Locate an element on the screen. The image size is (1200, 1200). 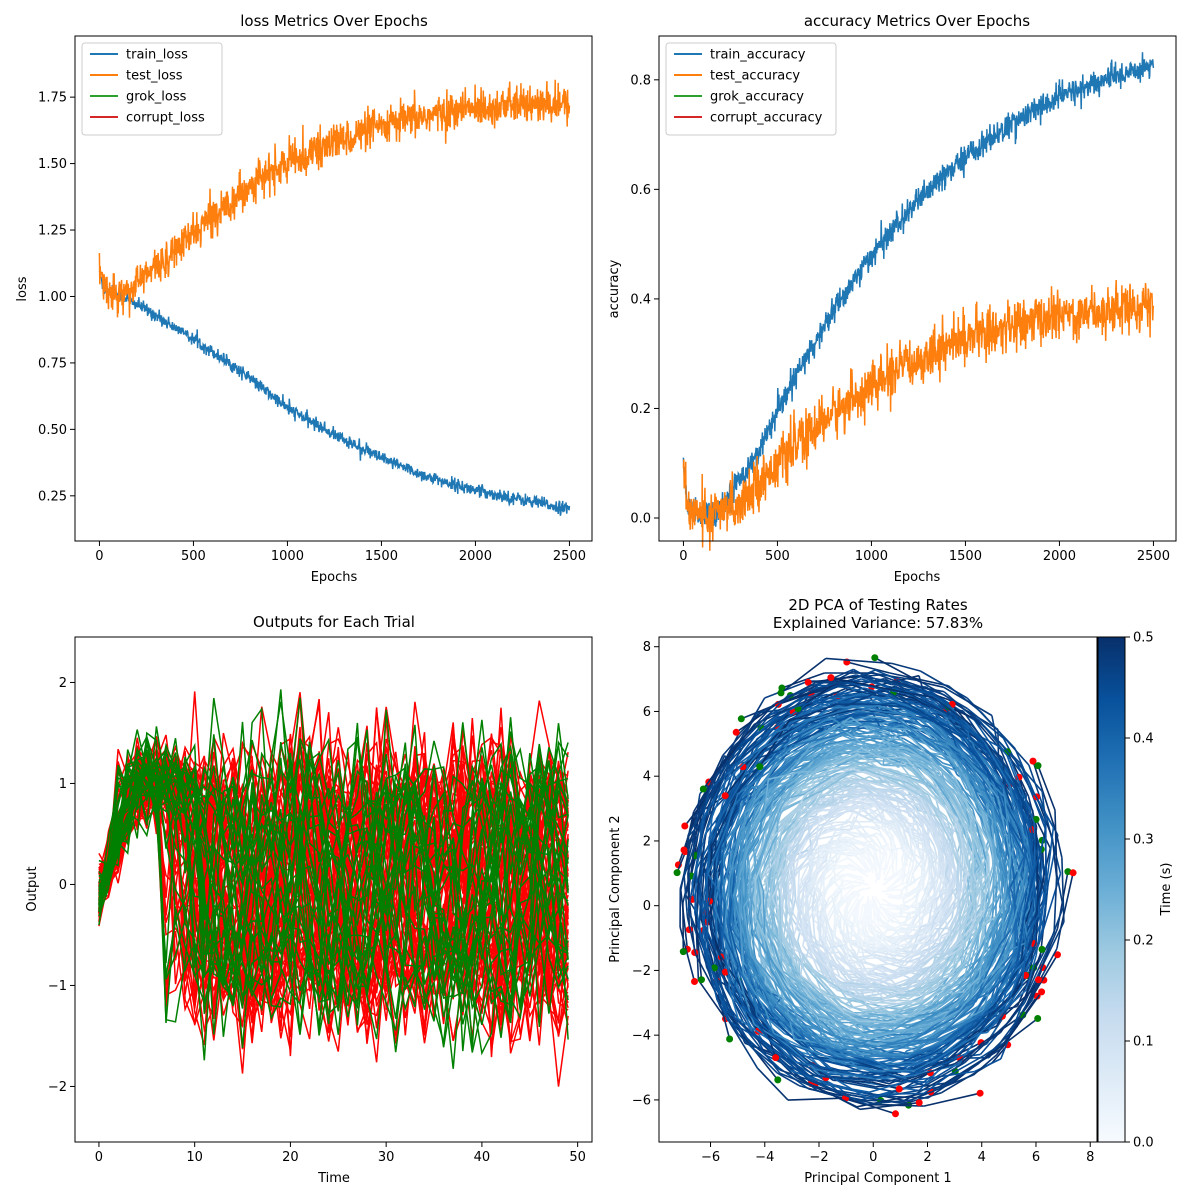
legend-label: grok_accuracy is located at coordinates (757, 97).